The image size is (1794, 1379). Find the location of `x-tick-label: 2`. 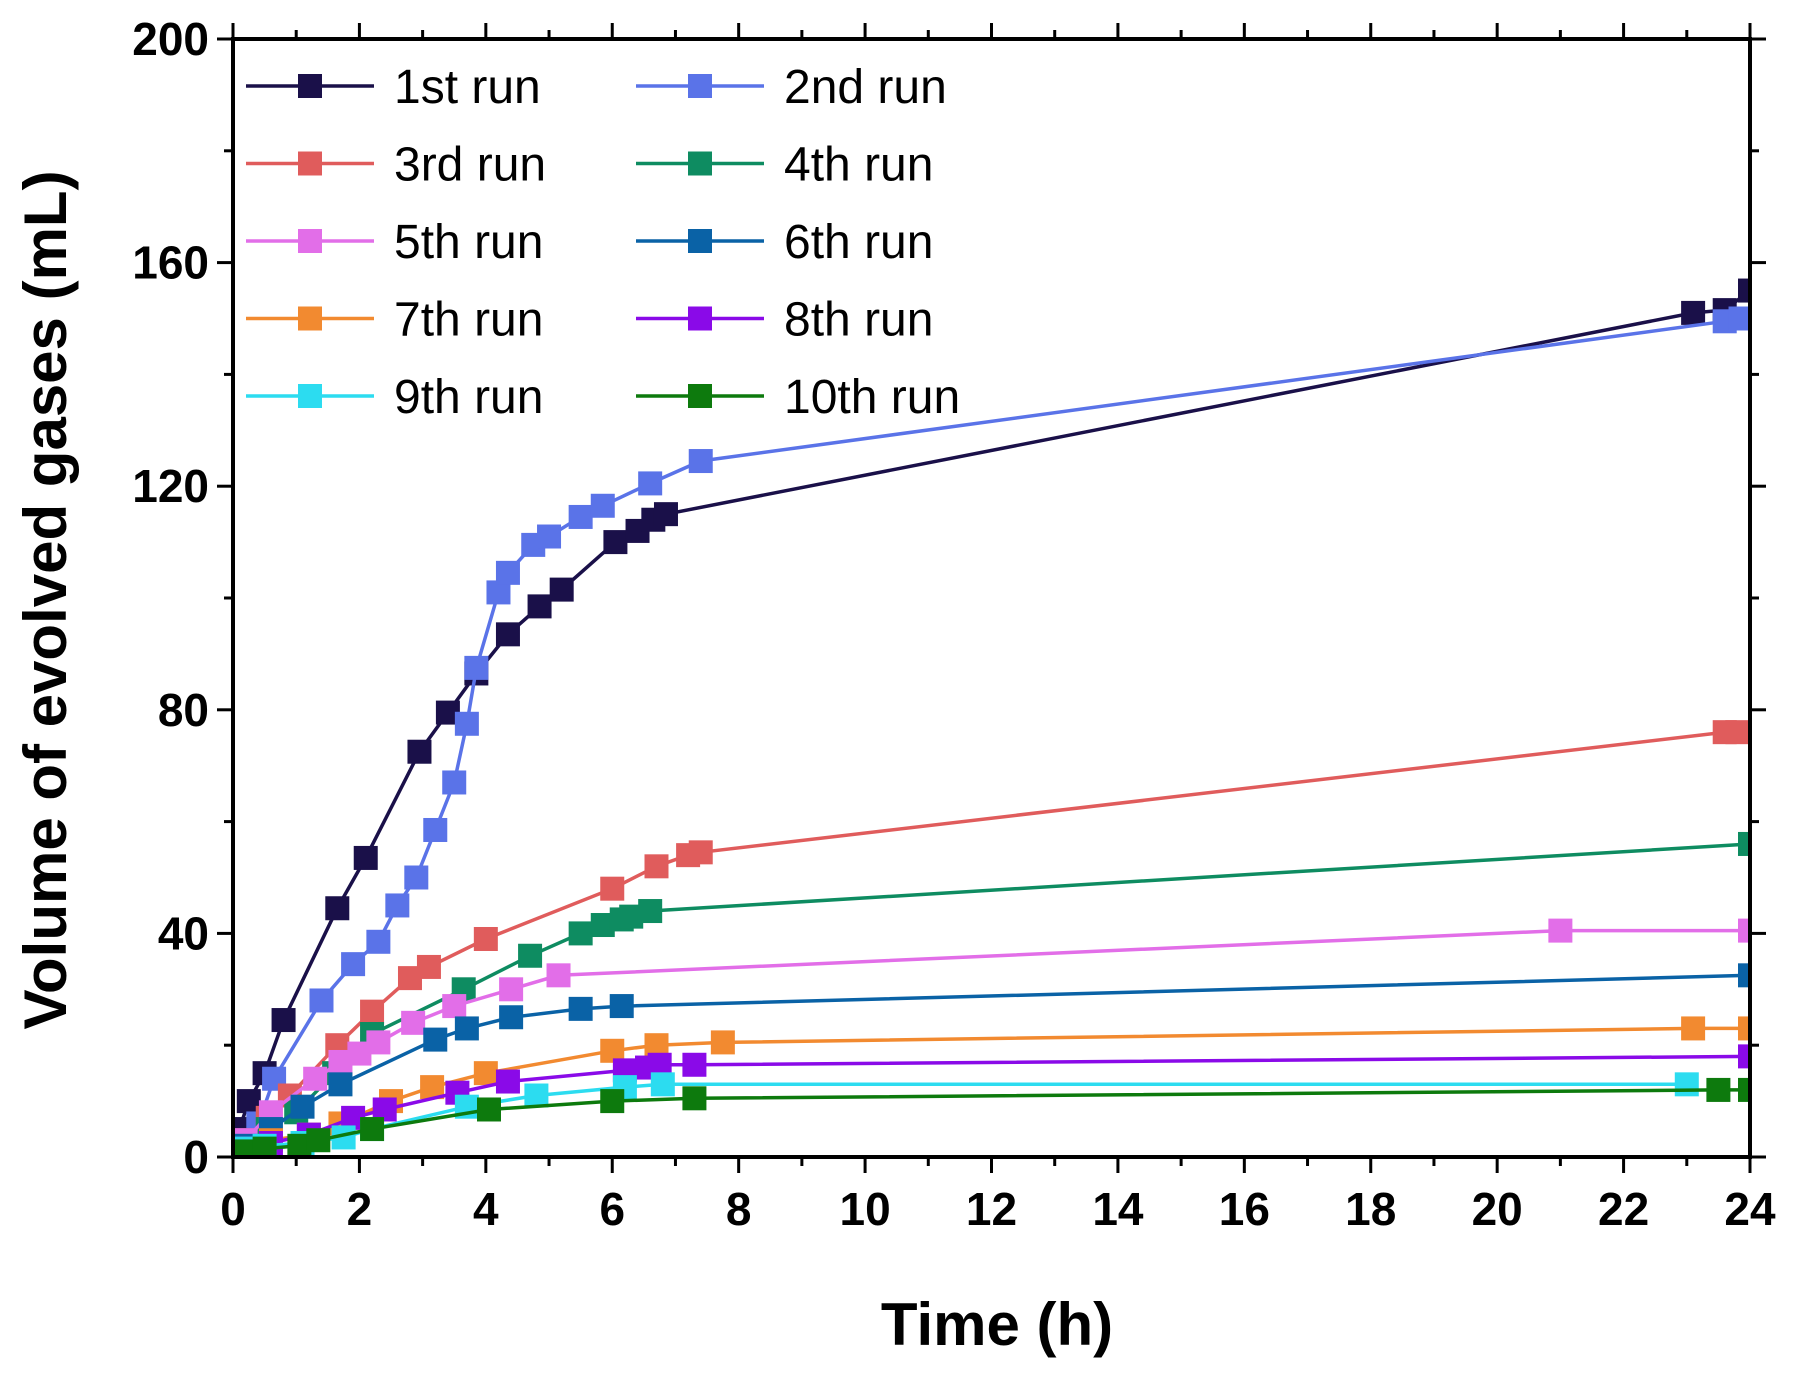

x-tick-label: 2 is located at coordinates (360, 1209).